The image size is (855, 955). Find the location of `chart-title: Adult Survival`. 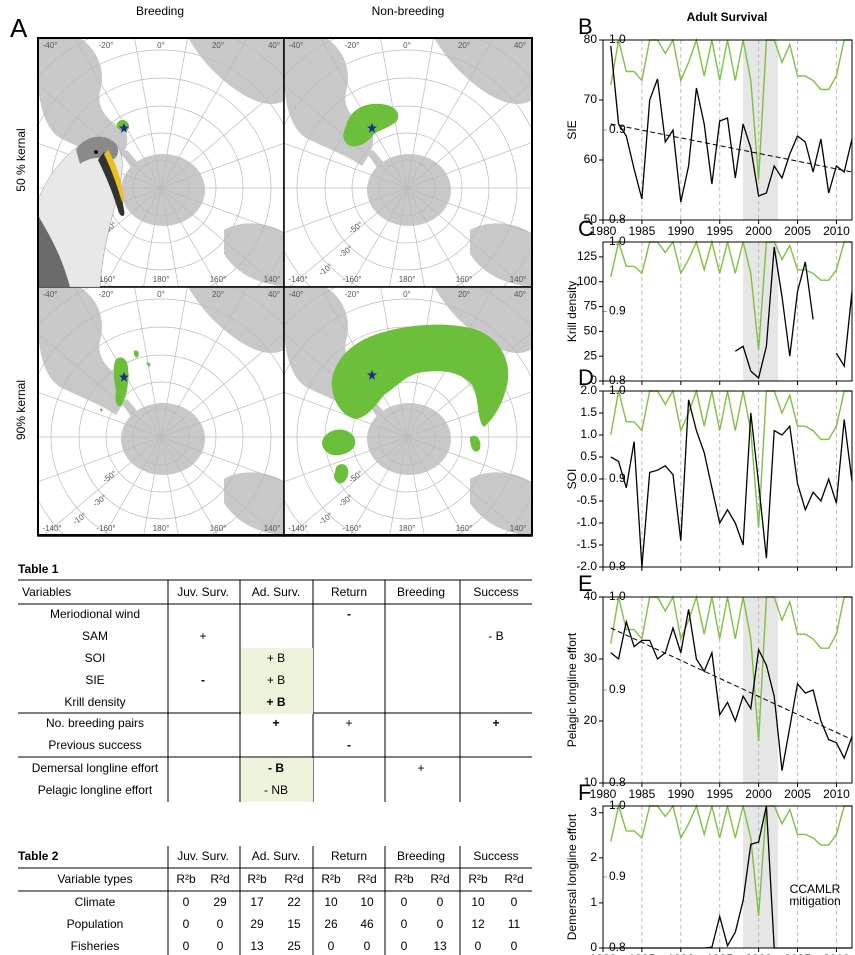

chart-title: Adult Survival is located at coordinates (727, 17).